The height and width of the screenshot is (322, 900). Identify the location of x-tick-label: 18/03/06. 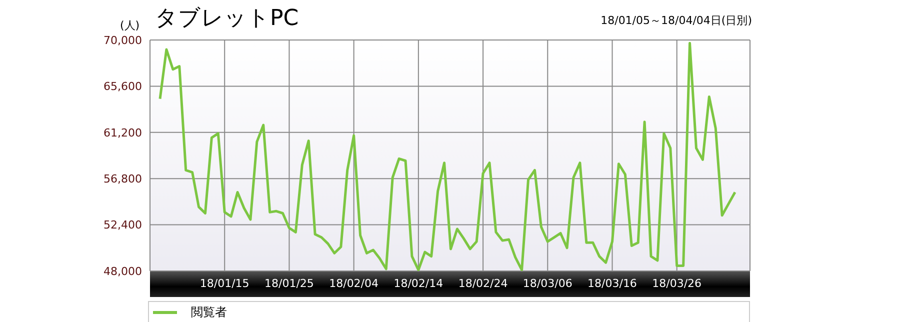
(547, 283).